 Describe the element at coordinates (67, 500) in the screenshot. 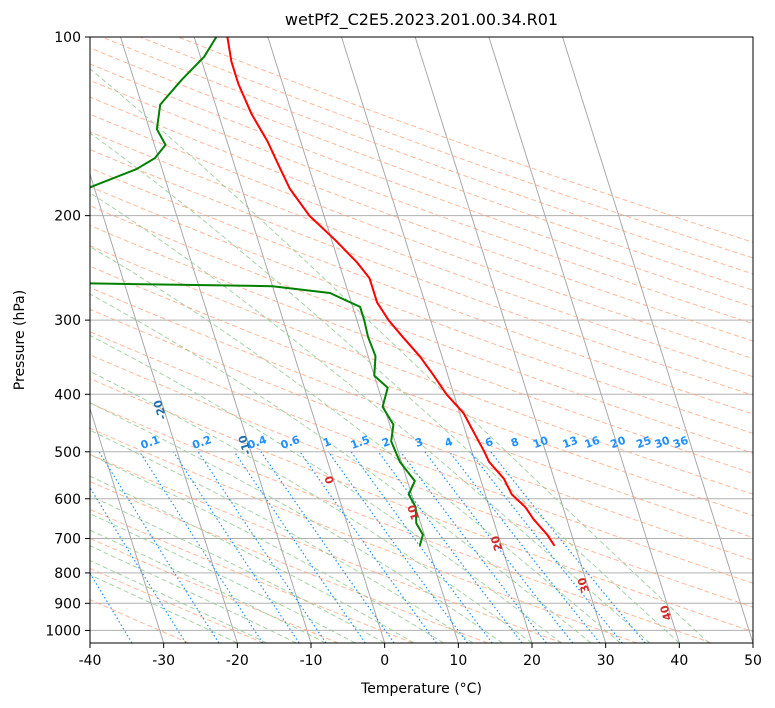

I see `y-tick-label: 600` at that location.